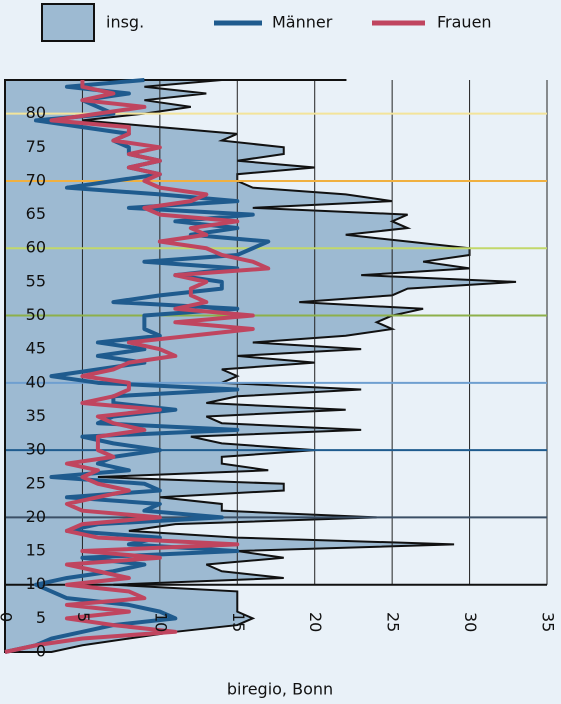  I want to click on legend-swatch, so click(68, 22).